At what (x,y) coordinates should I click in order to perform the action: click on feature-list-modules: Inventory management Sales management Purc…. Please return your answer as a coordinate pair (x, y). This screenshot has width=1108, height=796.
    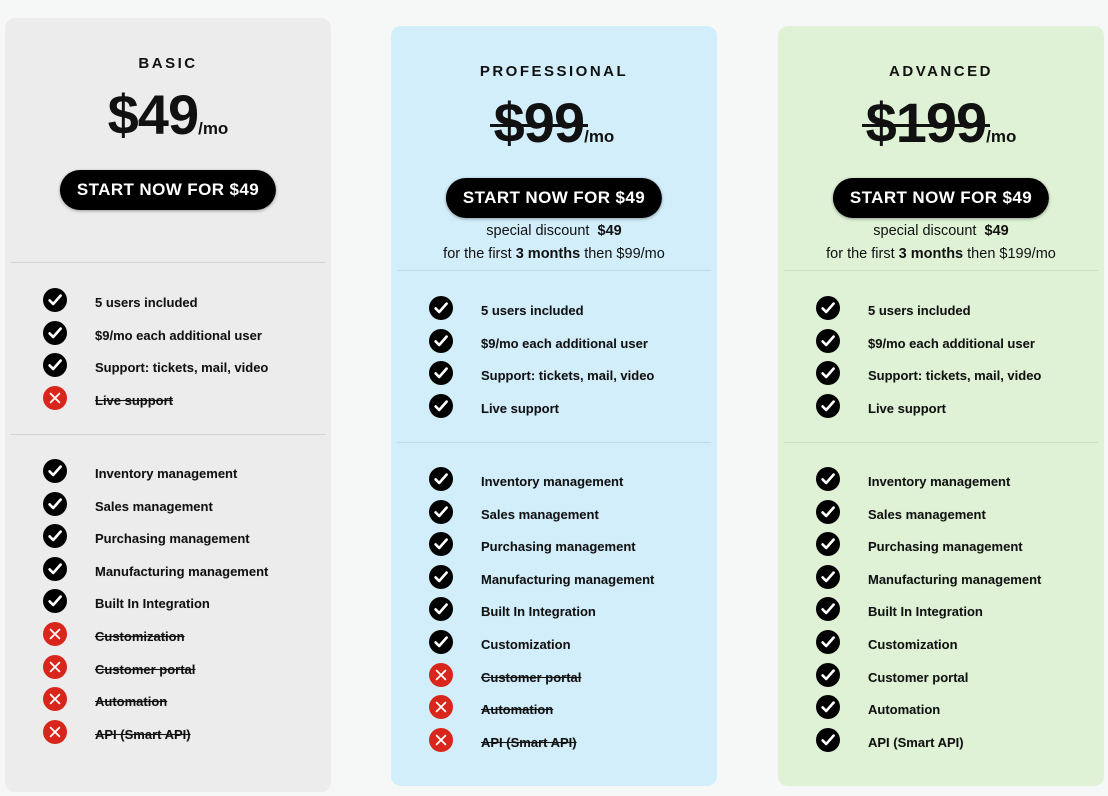
    Looking at the image, I should click on (941, 613).